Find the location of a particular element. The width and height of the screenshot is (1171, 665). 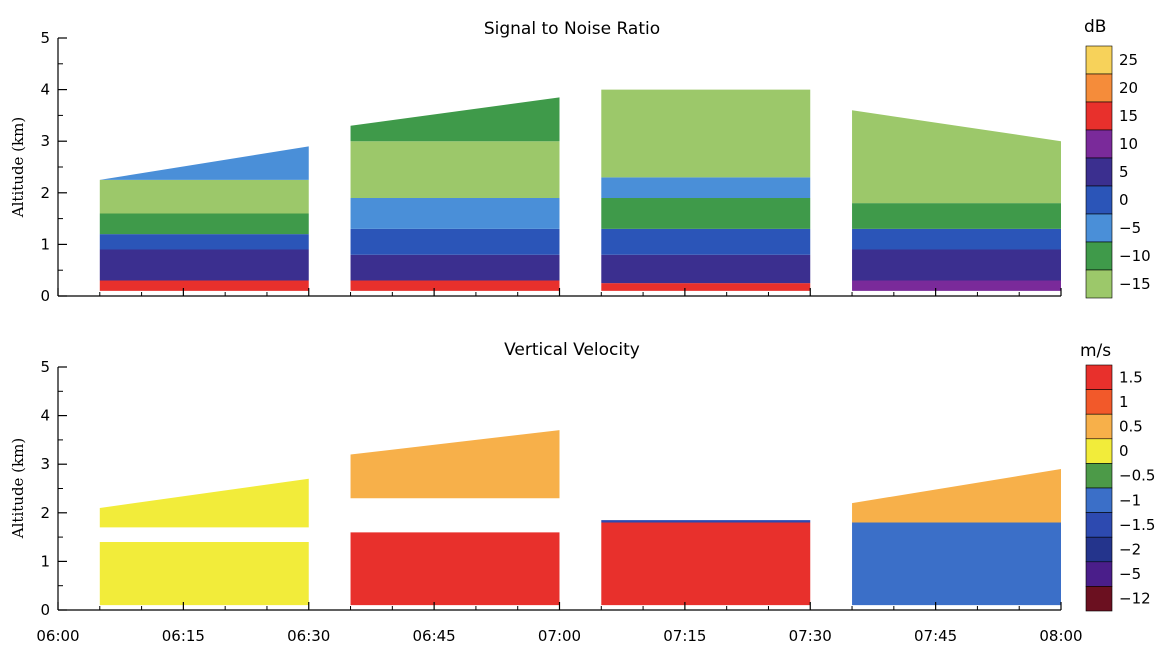

colorbar-label: −1.5 is located at coordinates (1137, 525).